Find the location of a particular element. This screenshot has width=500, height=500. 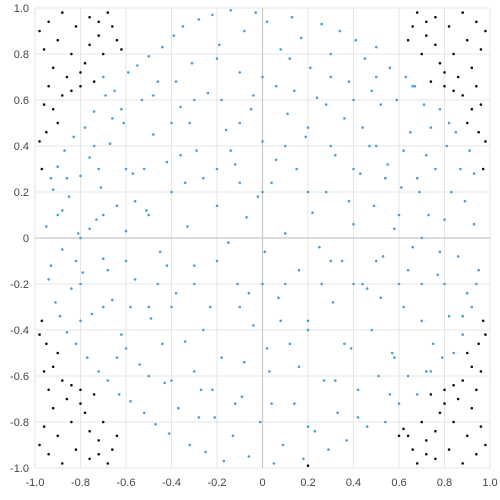

x-tick-label: 0 is located at coordinates (262, 483).